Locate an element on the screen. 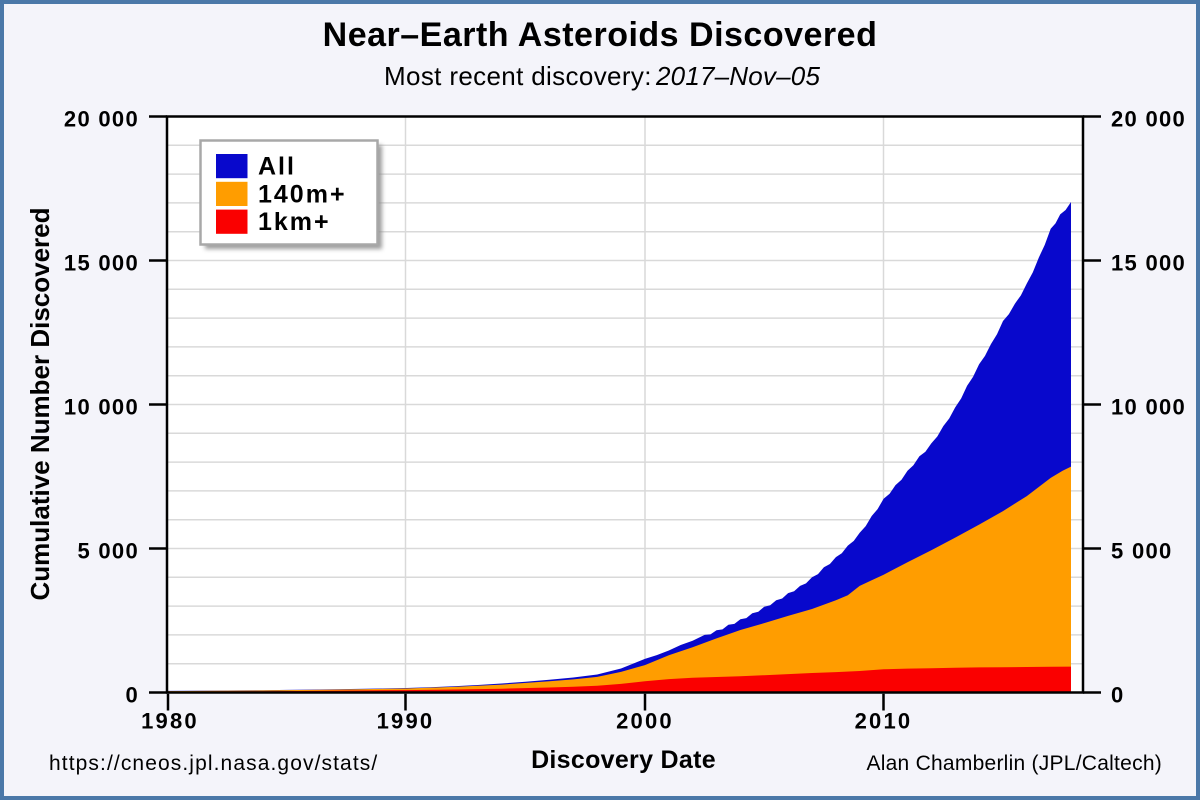 The width and height of the screenshot is (1200, 800). svg-text:Near–Earth Asteroids Discovere: Near–Earth Asteroids Discovered is located at coordinates (600, 35).